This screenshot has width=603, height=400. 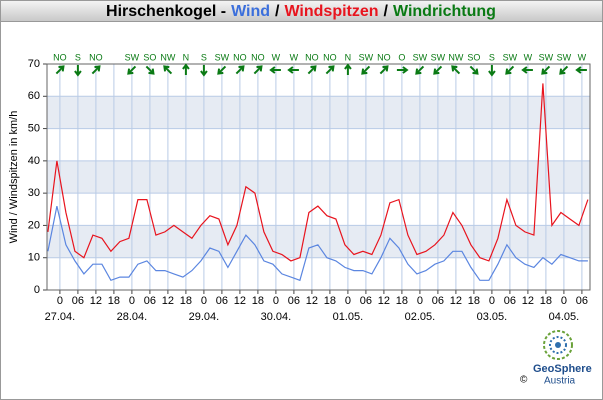 I want to click on date-label: 28.04., so click(x=132, y=317).